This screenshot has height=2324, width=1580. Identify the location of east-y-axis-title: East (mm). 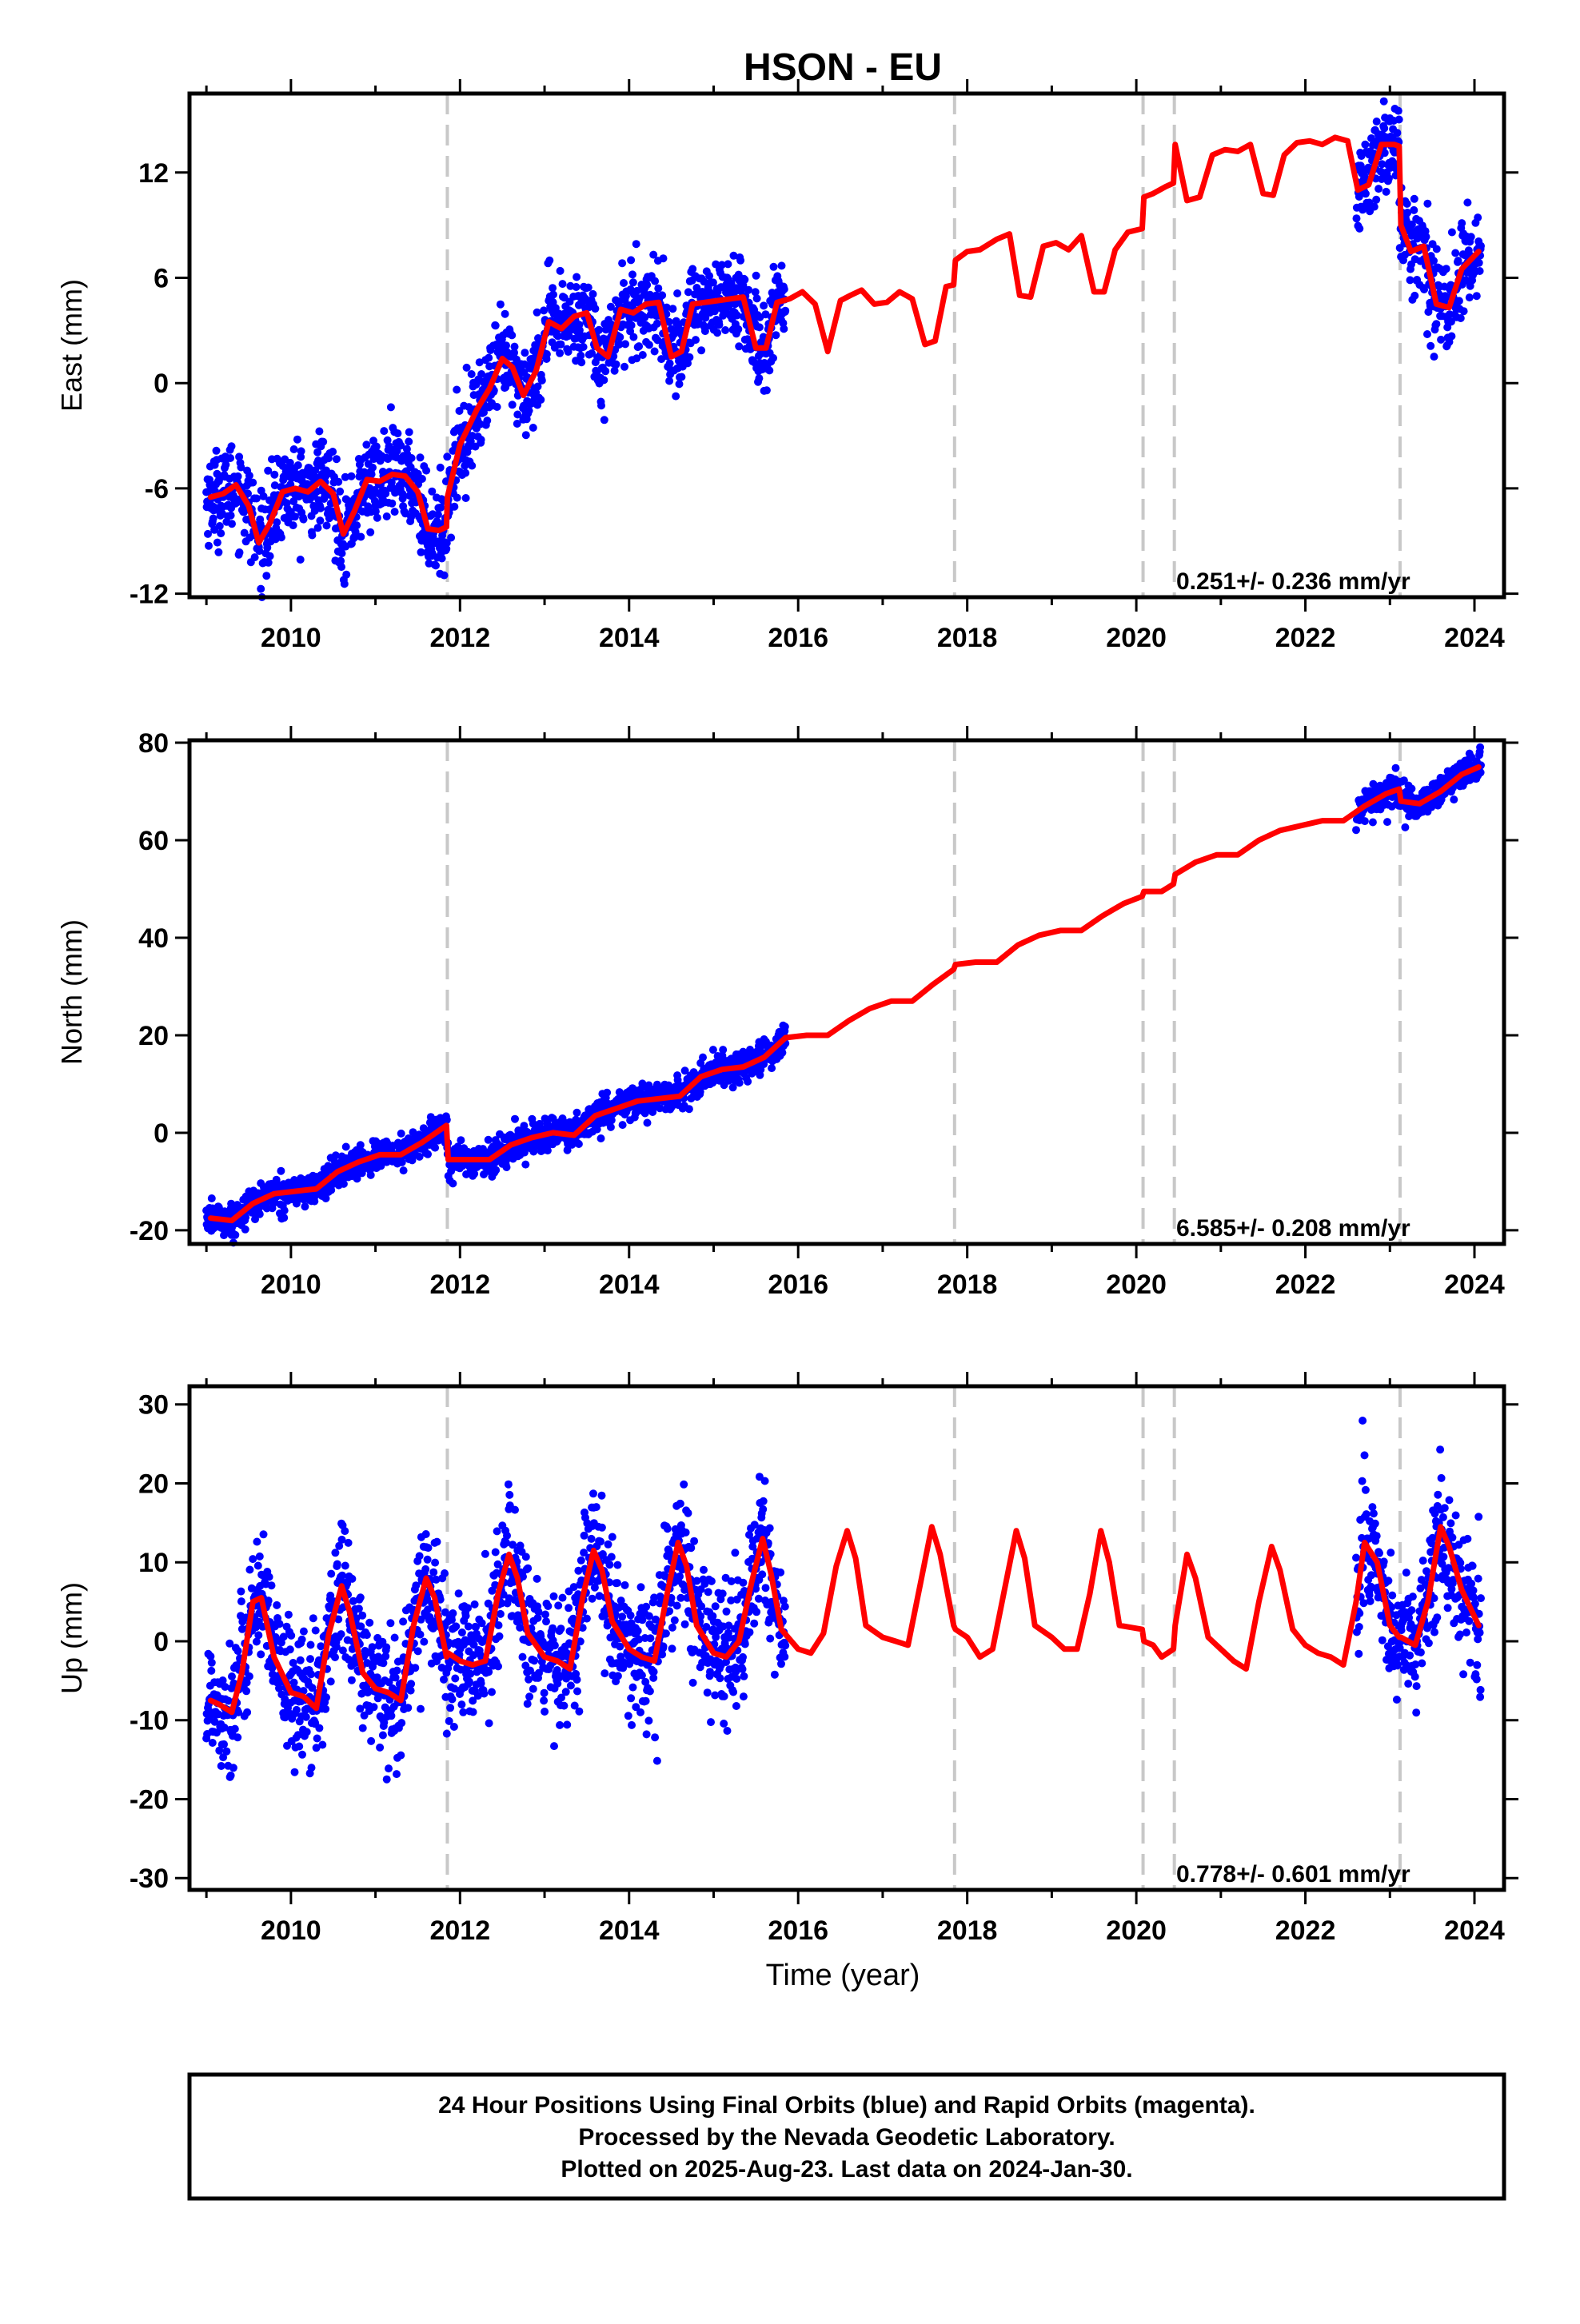
(72, 346).